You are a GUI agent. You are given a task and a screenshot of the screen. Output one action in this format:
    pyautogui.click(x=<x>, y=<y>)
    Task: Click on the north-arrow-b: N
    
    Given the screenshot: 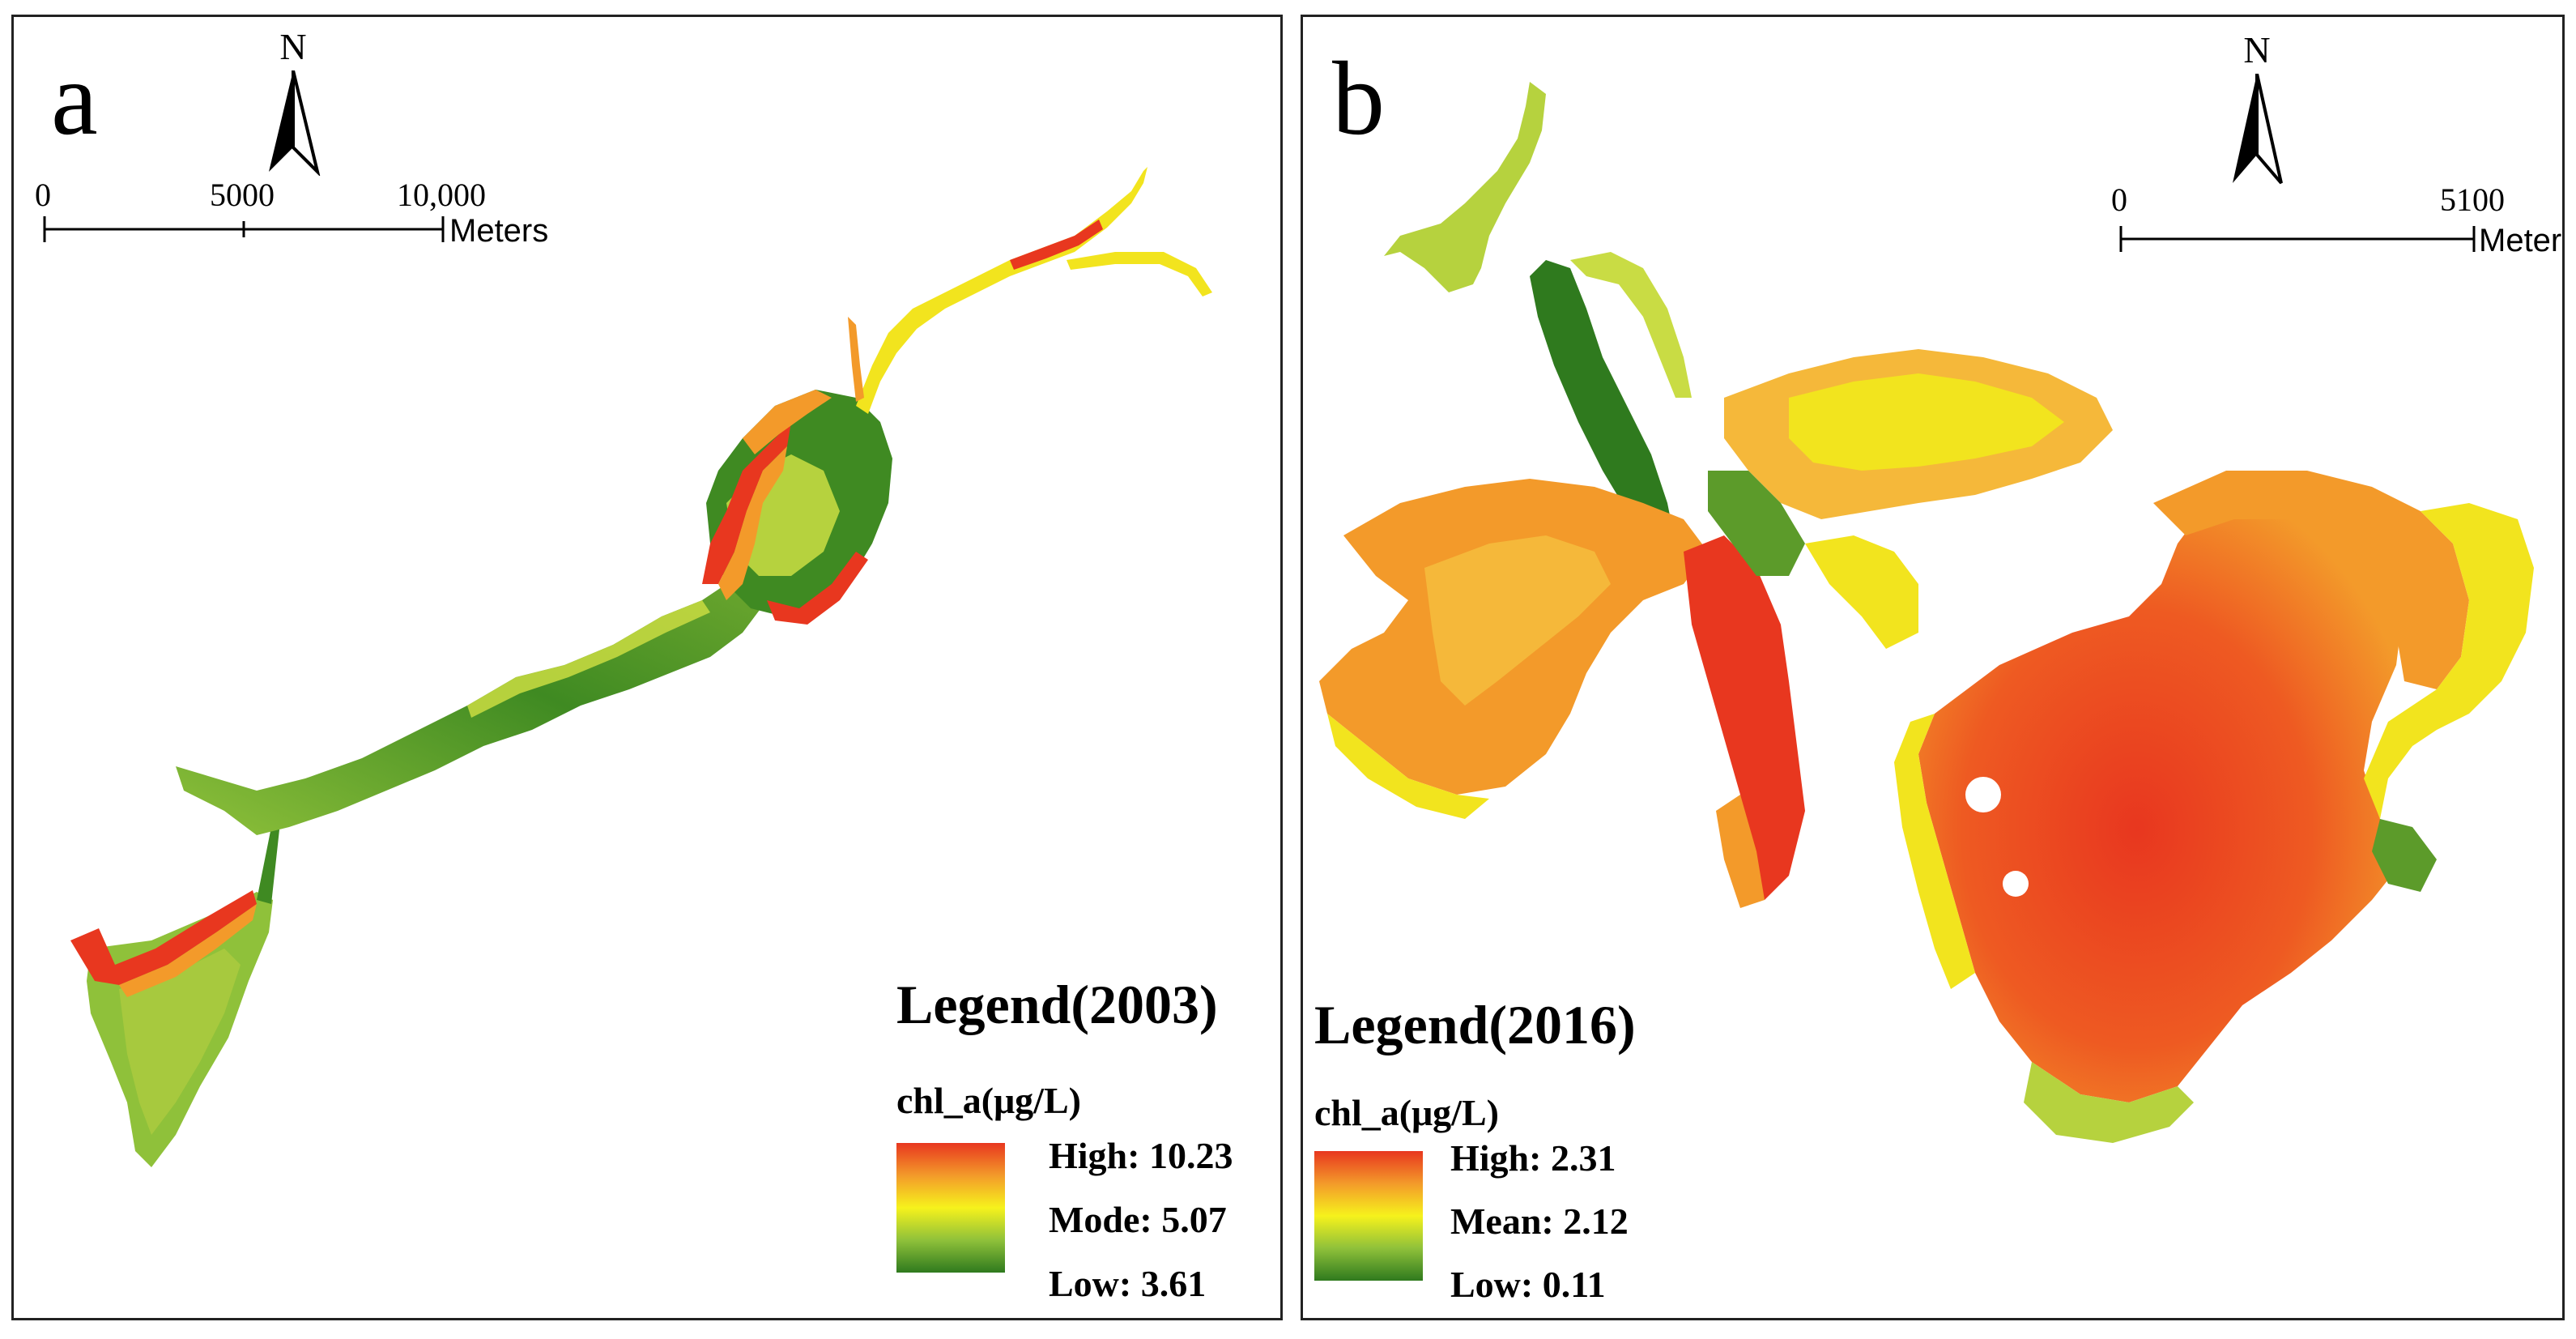 What is the action you would take?
    pyautogui.click(x=2257, y=108)
    